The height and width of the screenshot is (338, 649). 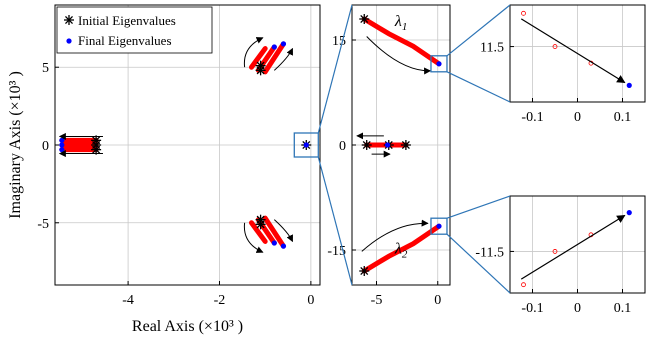 I want to click on legend-initial-marker-stroke, so click(x=69, y=20).